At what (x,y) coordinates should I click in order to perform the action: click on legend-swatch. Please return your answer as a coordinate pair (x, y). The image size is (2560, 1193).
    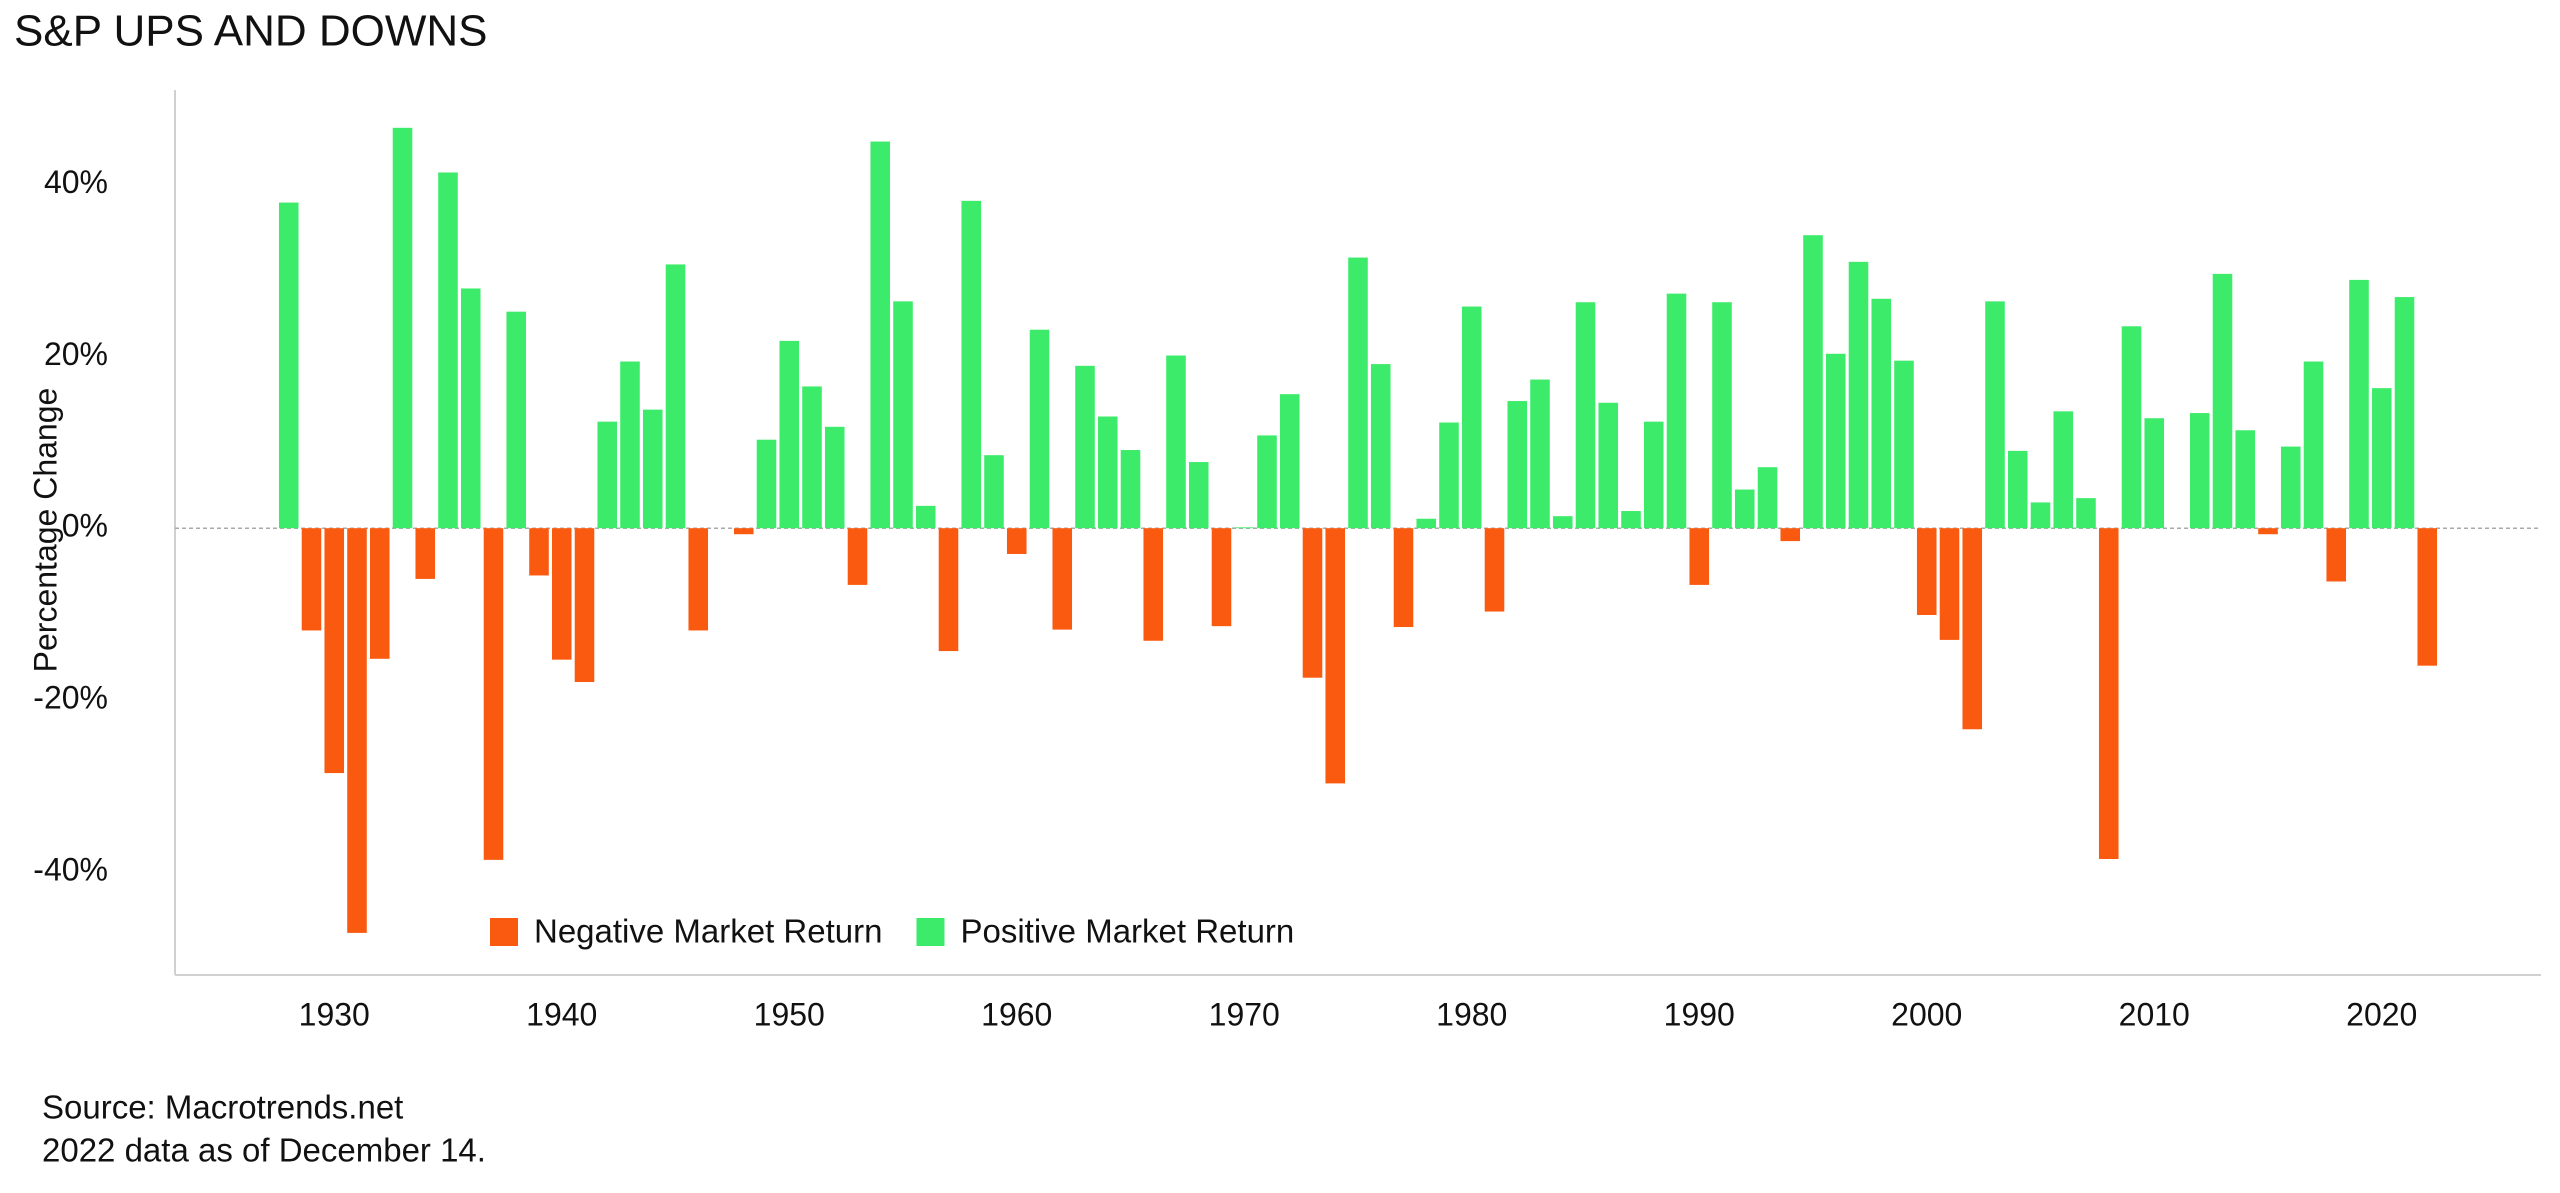
    Looking at the image, I should click on (930, 932).